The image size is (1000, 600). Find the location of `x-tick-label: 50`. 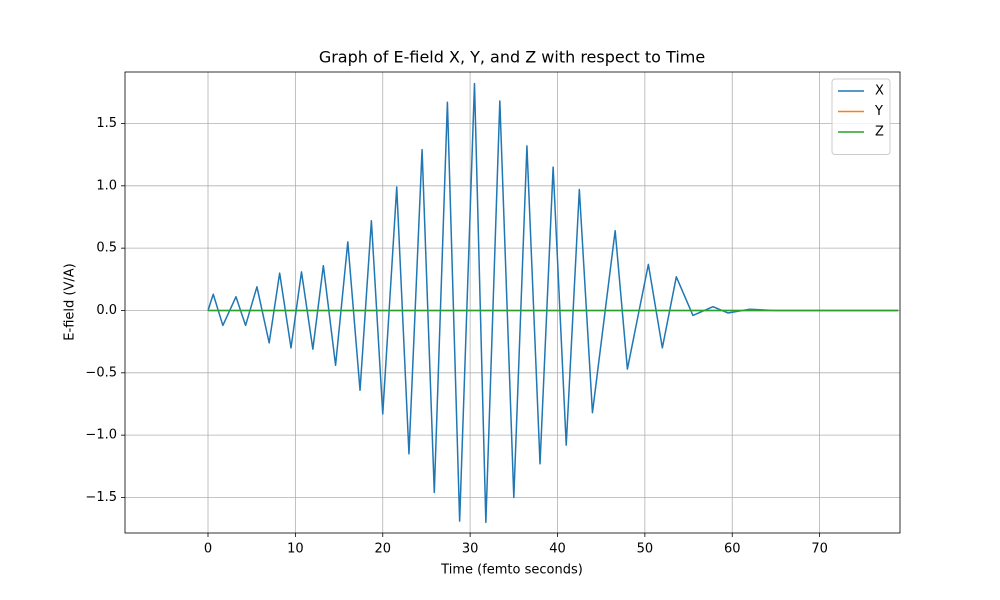

x-tick-label: 50 is located at coordinates (645, 549).